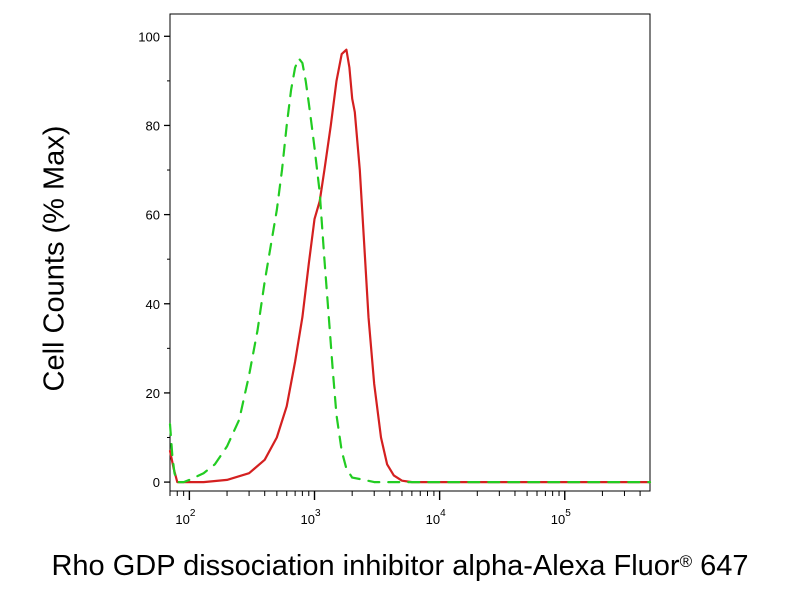 This screenshot has height=600, width=800. I want to click on x-tick-label: 10², so click(185, 517).